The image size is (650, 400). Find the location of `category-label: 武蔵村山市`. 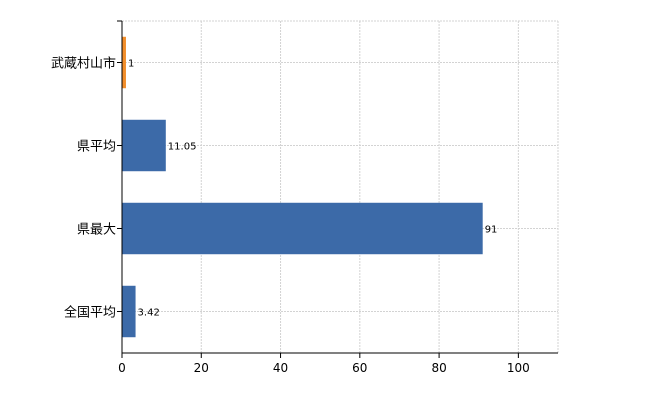

category-label: 武蔵村山市 is located at coordinates (83, 64).